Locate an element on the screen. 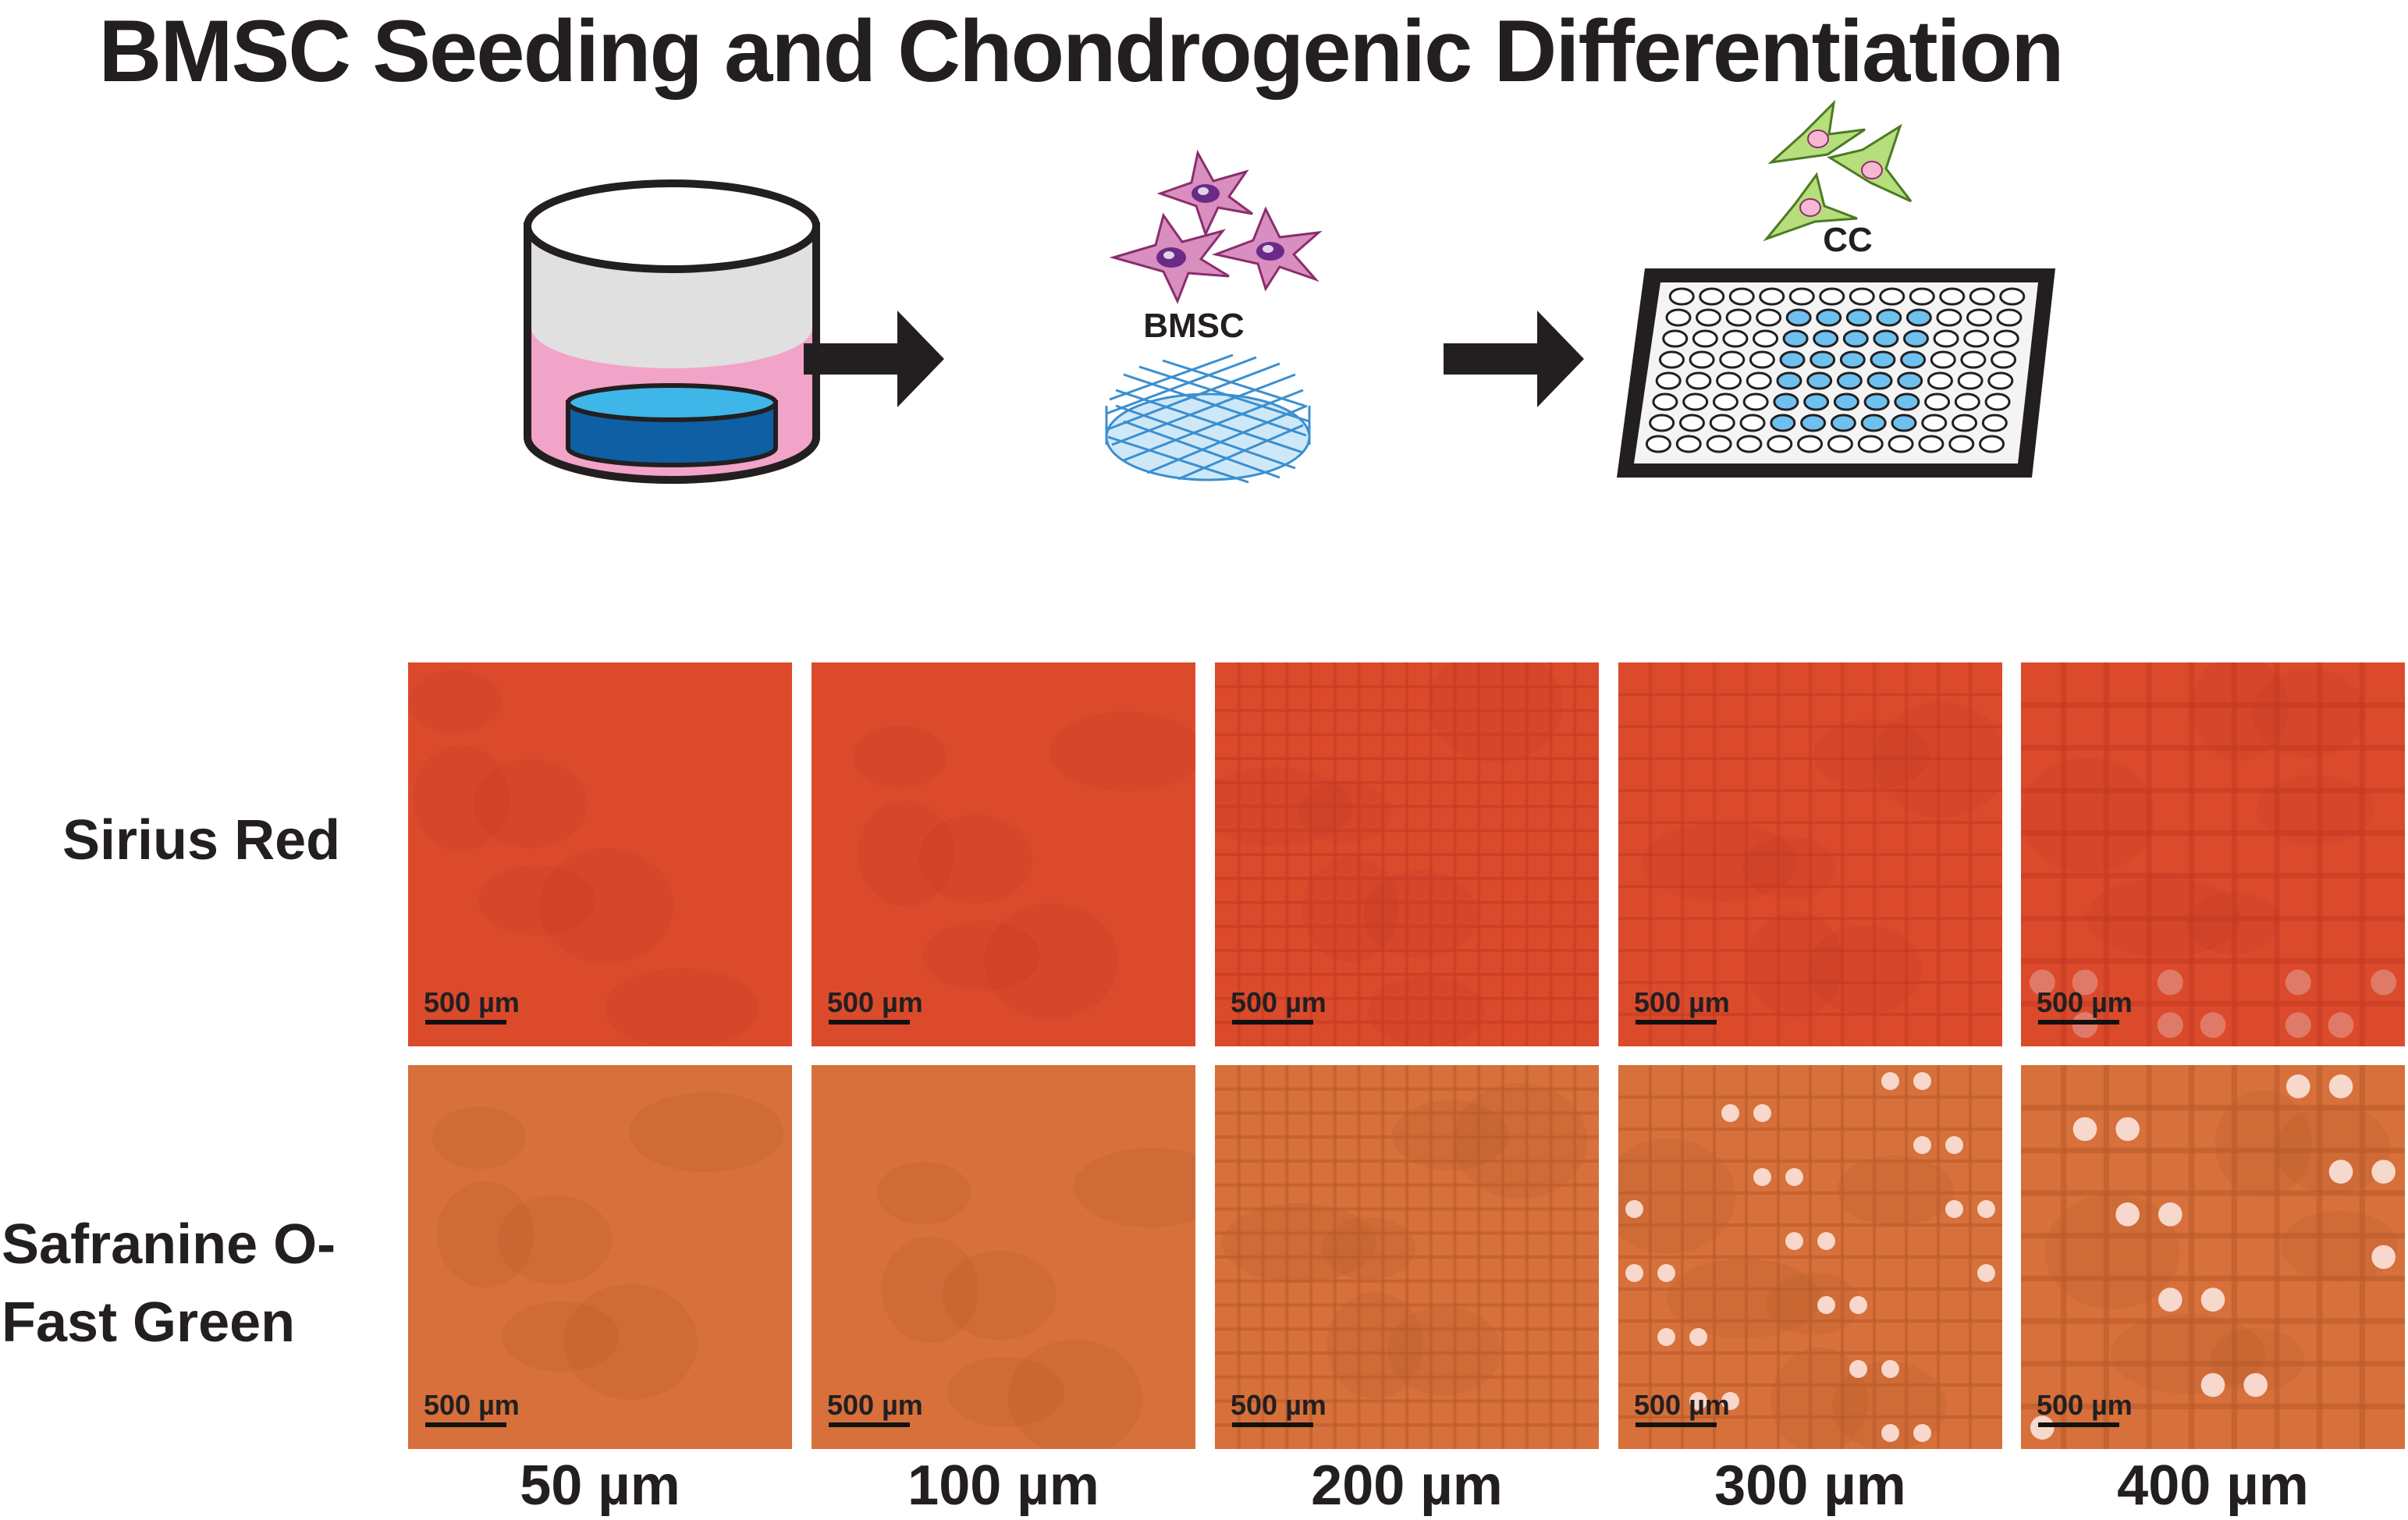 This screenshot has height=1520, width=2408. sirius-red-micrograph-200: 500 µm is located at coordinates (1407, 854).